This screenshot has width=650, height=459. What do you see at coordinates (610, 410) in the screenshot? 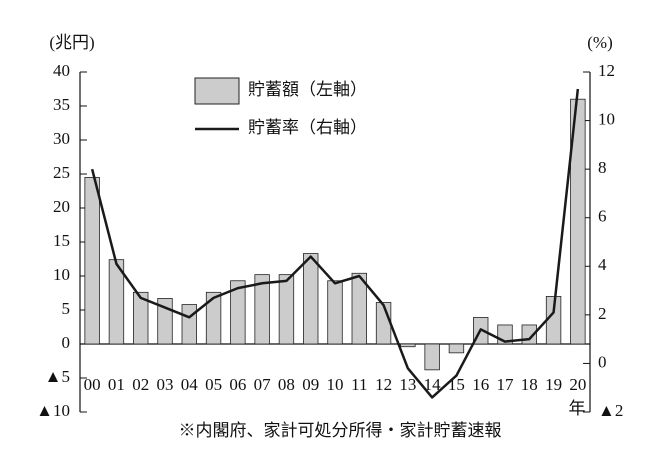
I see `y2-tick-label: ▲2` at bounding box center [610, 410].